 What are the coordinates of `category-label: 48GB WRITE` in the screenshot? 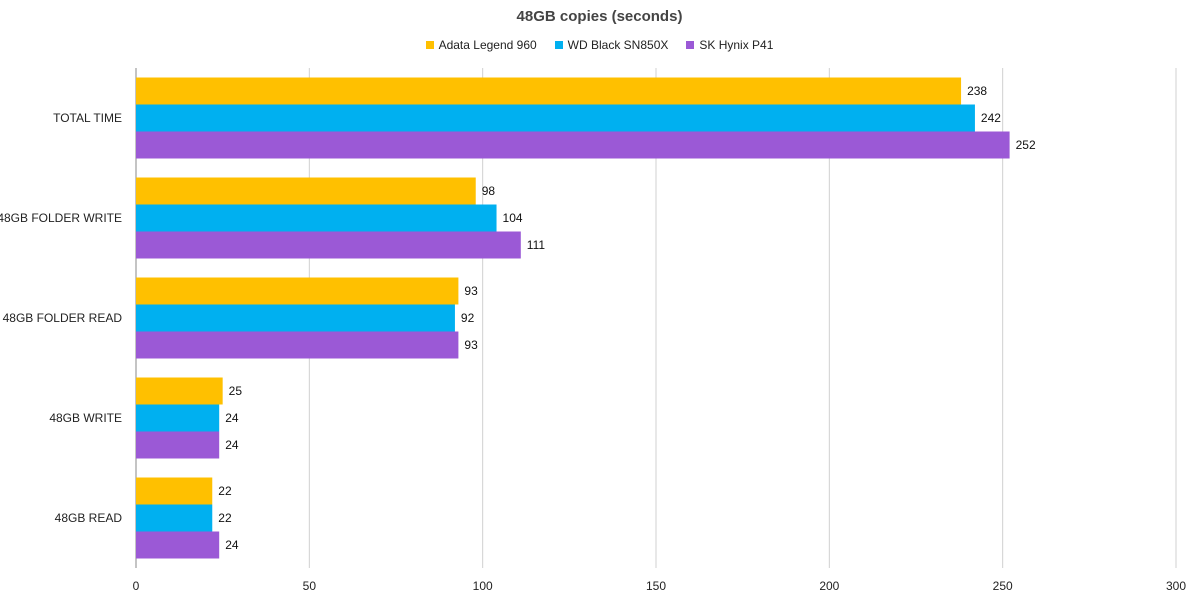 It's located at (85, 418).